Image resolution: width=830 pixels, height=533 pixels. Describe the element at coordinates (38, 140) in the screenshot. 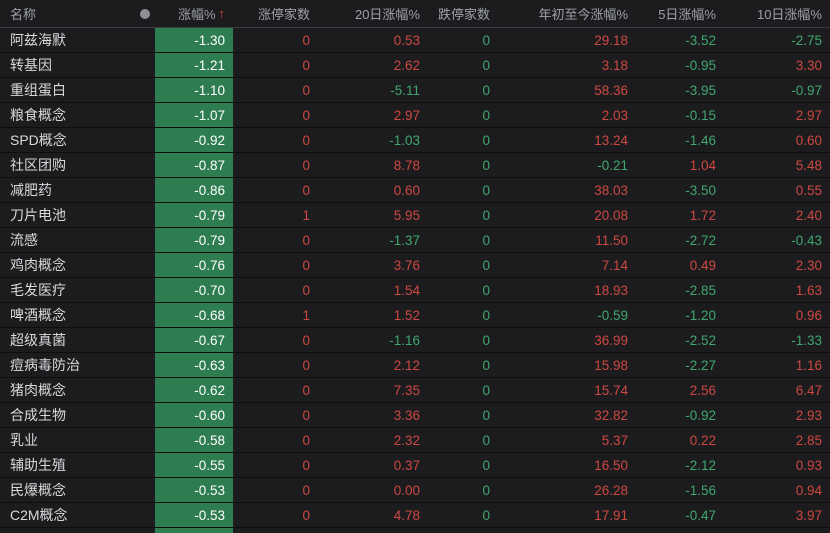

I see `sector-name: SPD概念` at that location.